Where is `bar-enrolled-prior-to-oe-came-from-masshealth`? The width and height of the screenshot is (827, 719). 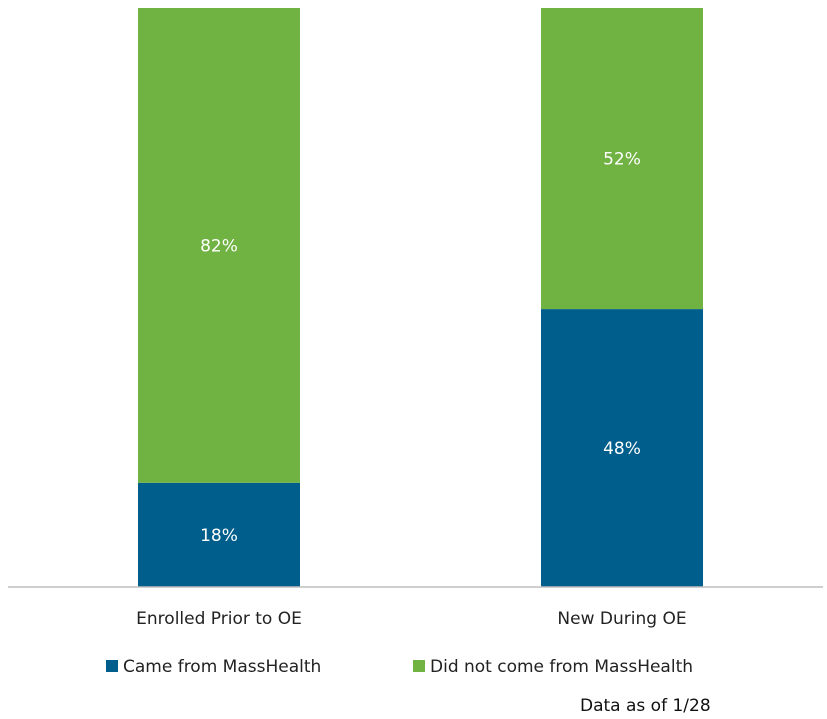
bar-enrolled-prior-to-oe-came-from-masshealth is located at coordinates (219, 534).